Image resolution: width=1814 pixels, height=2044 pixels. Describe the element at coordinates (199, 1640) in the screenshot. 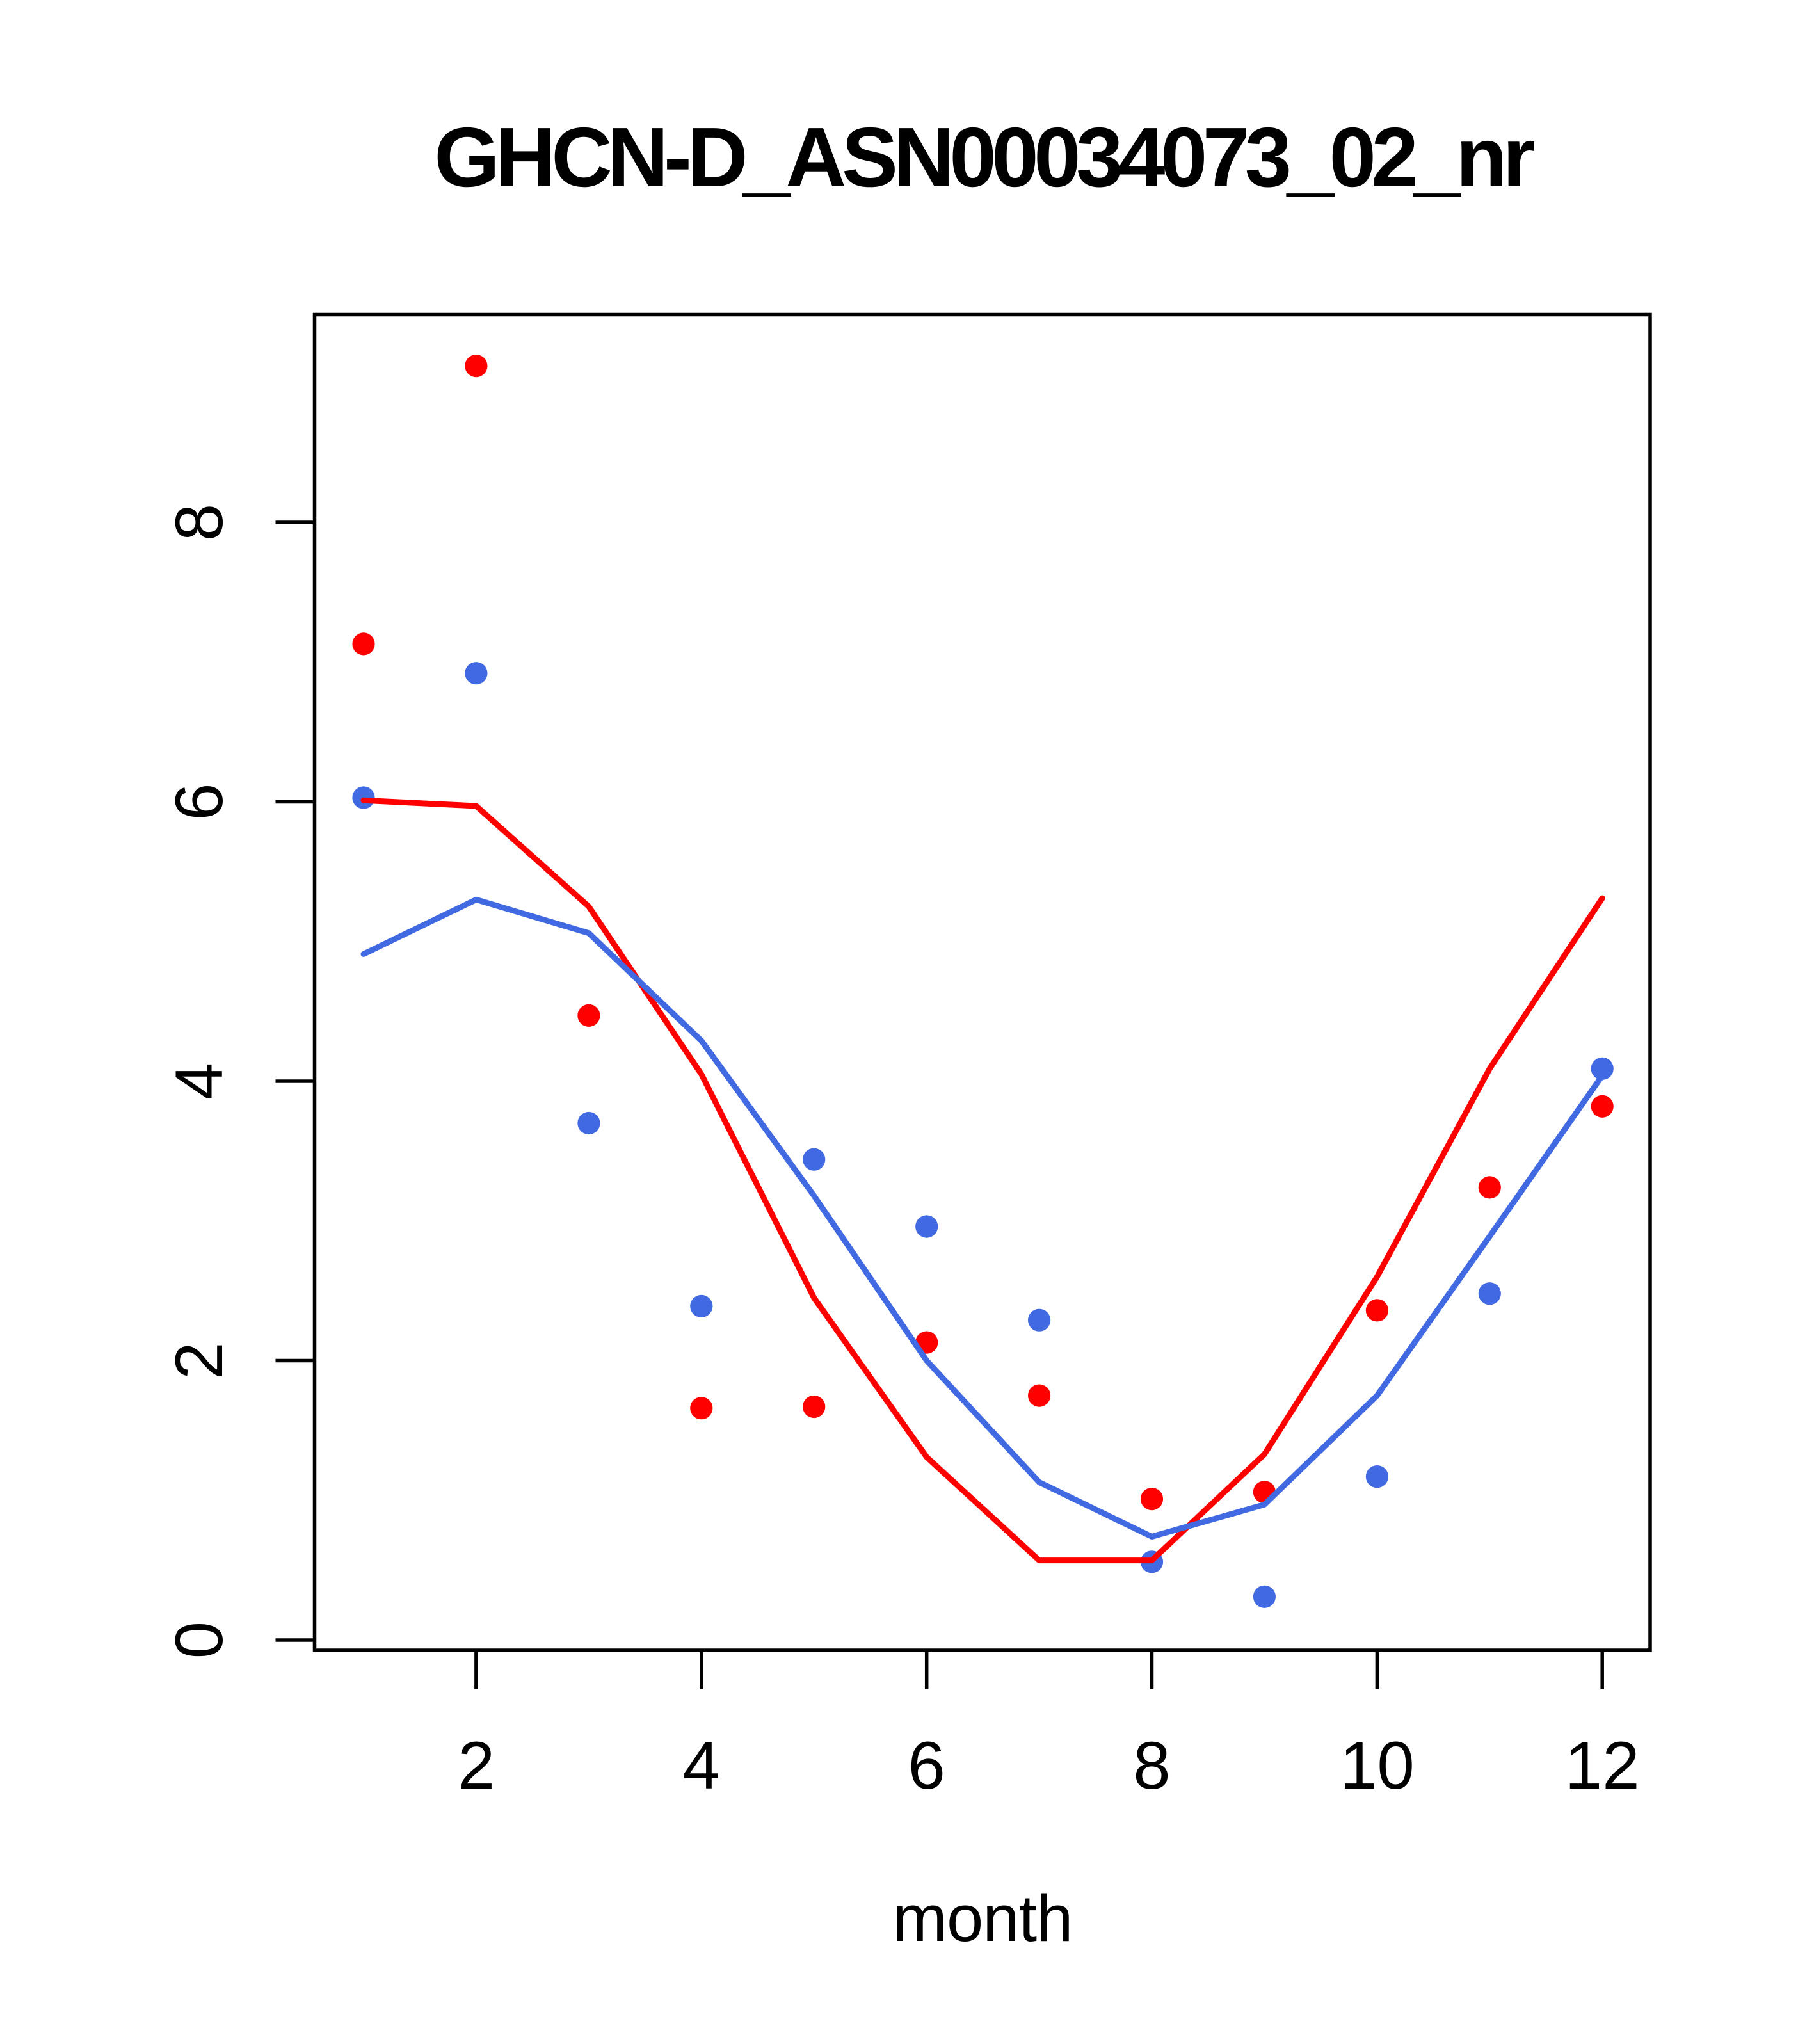

I see `svg-text: 0` at that location.